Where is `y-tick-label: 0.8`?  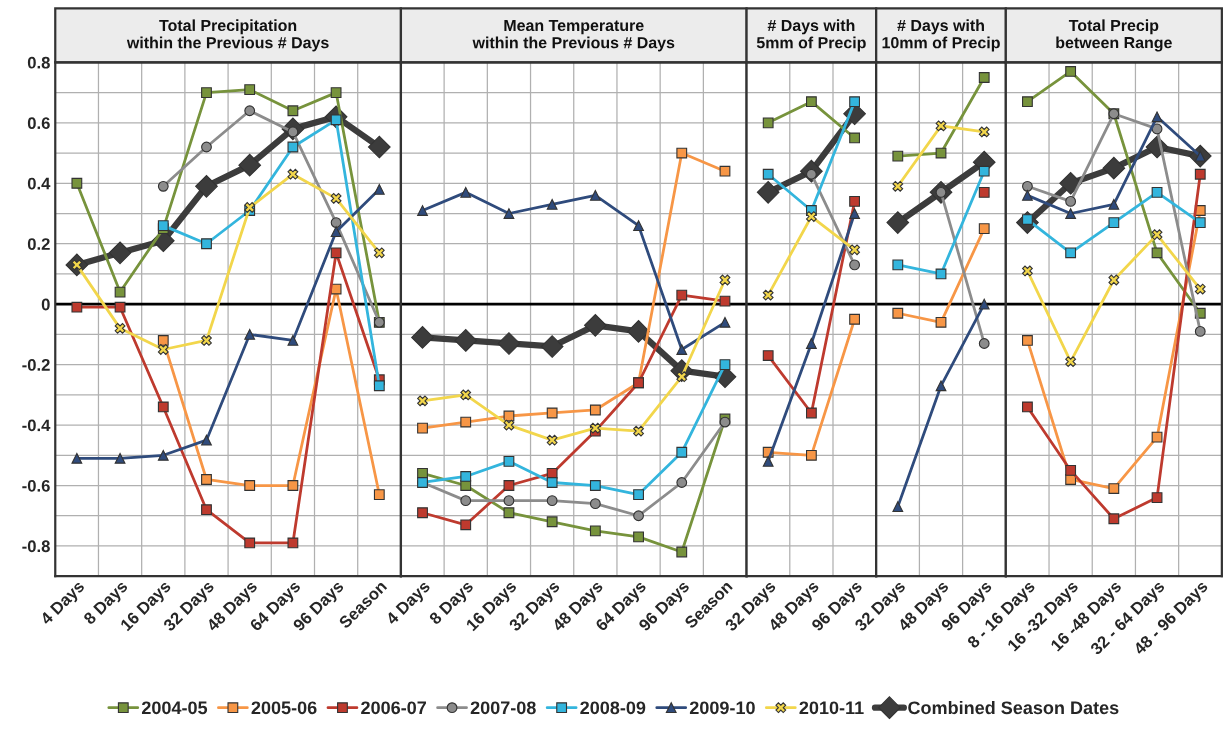
y-tick-label: 0.8 is located at coordinates (38, 62).